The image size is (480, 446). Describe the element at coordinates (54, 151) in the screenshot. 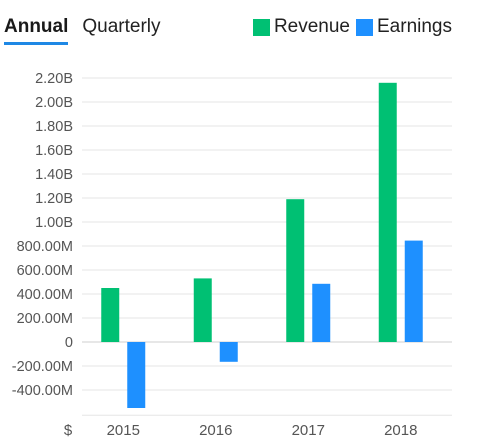

I see `y-tick-label: 1.60B` at that location.